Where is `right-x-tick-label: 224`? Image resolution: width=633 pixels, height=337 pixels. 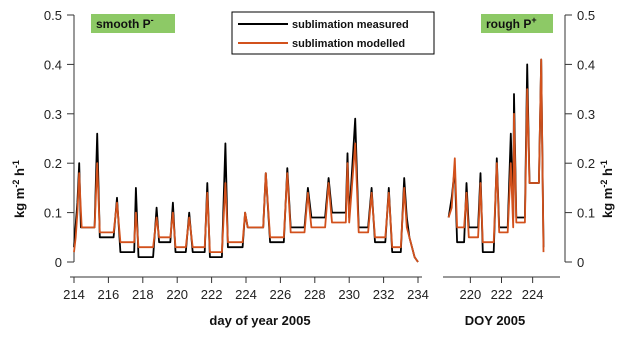
right-x-tick-label: 224 is located at coordinates (533, 294).